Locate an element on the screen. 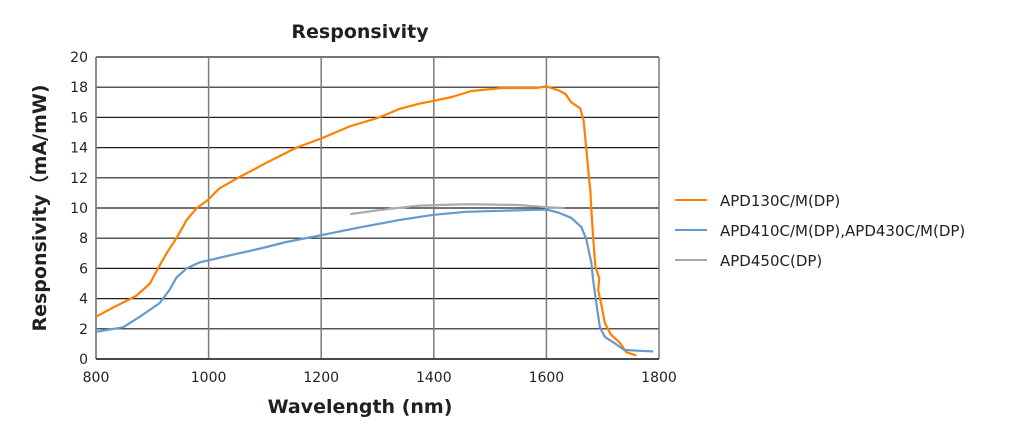  y-tick-label: 4 is located at coordinates (83, 300).